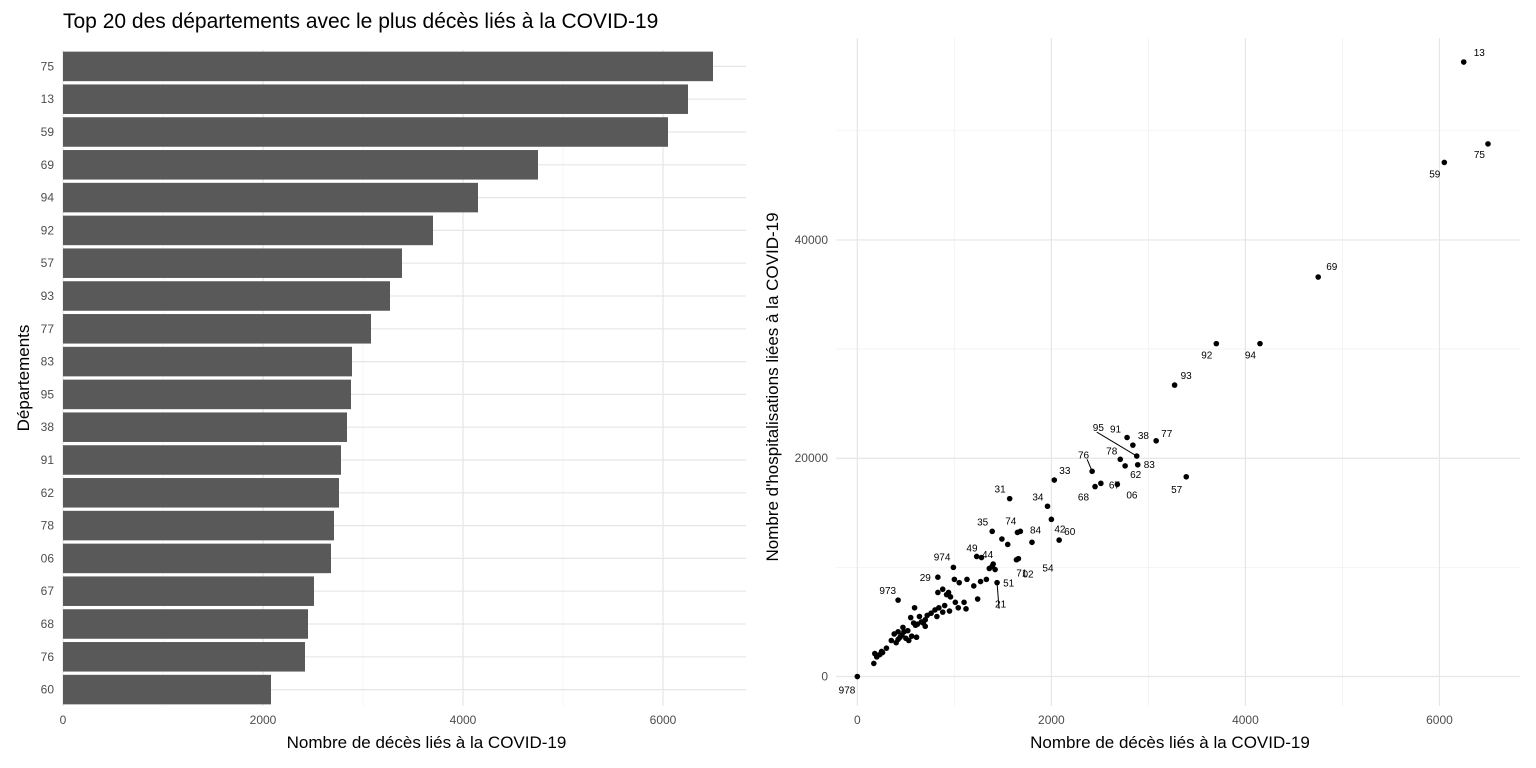 This screenshot has height=768, width=1536. I want to click on point-label: 35, so click(983, 522).